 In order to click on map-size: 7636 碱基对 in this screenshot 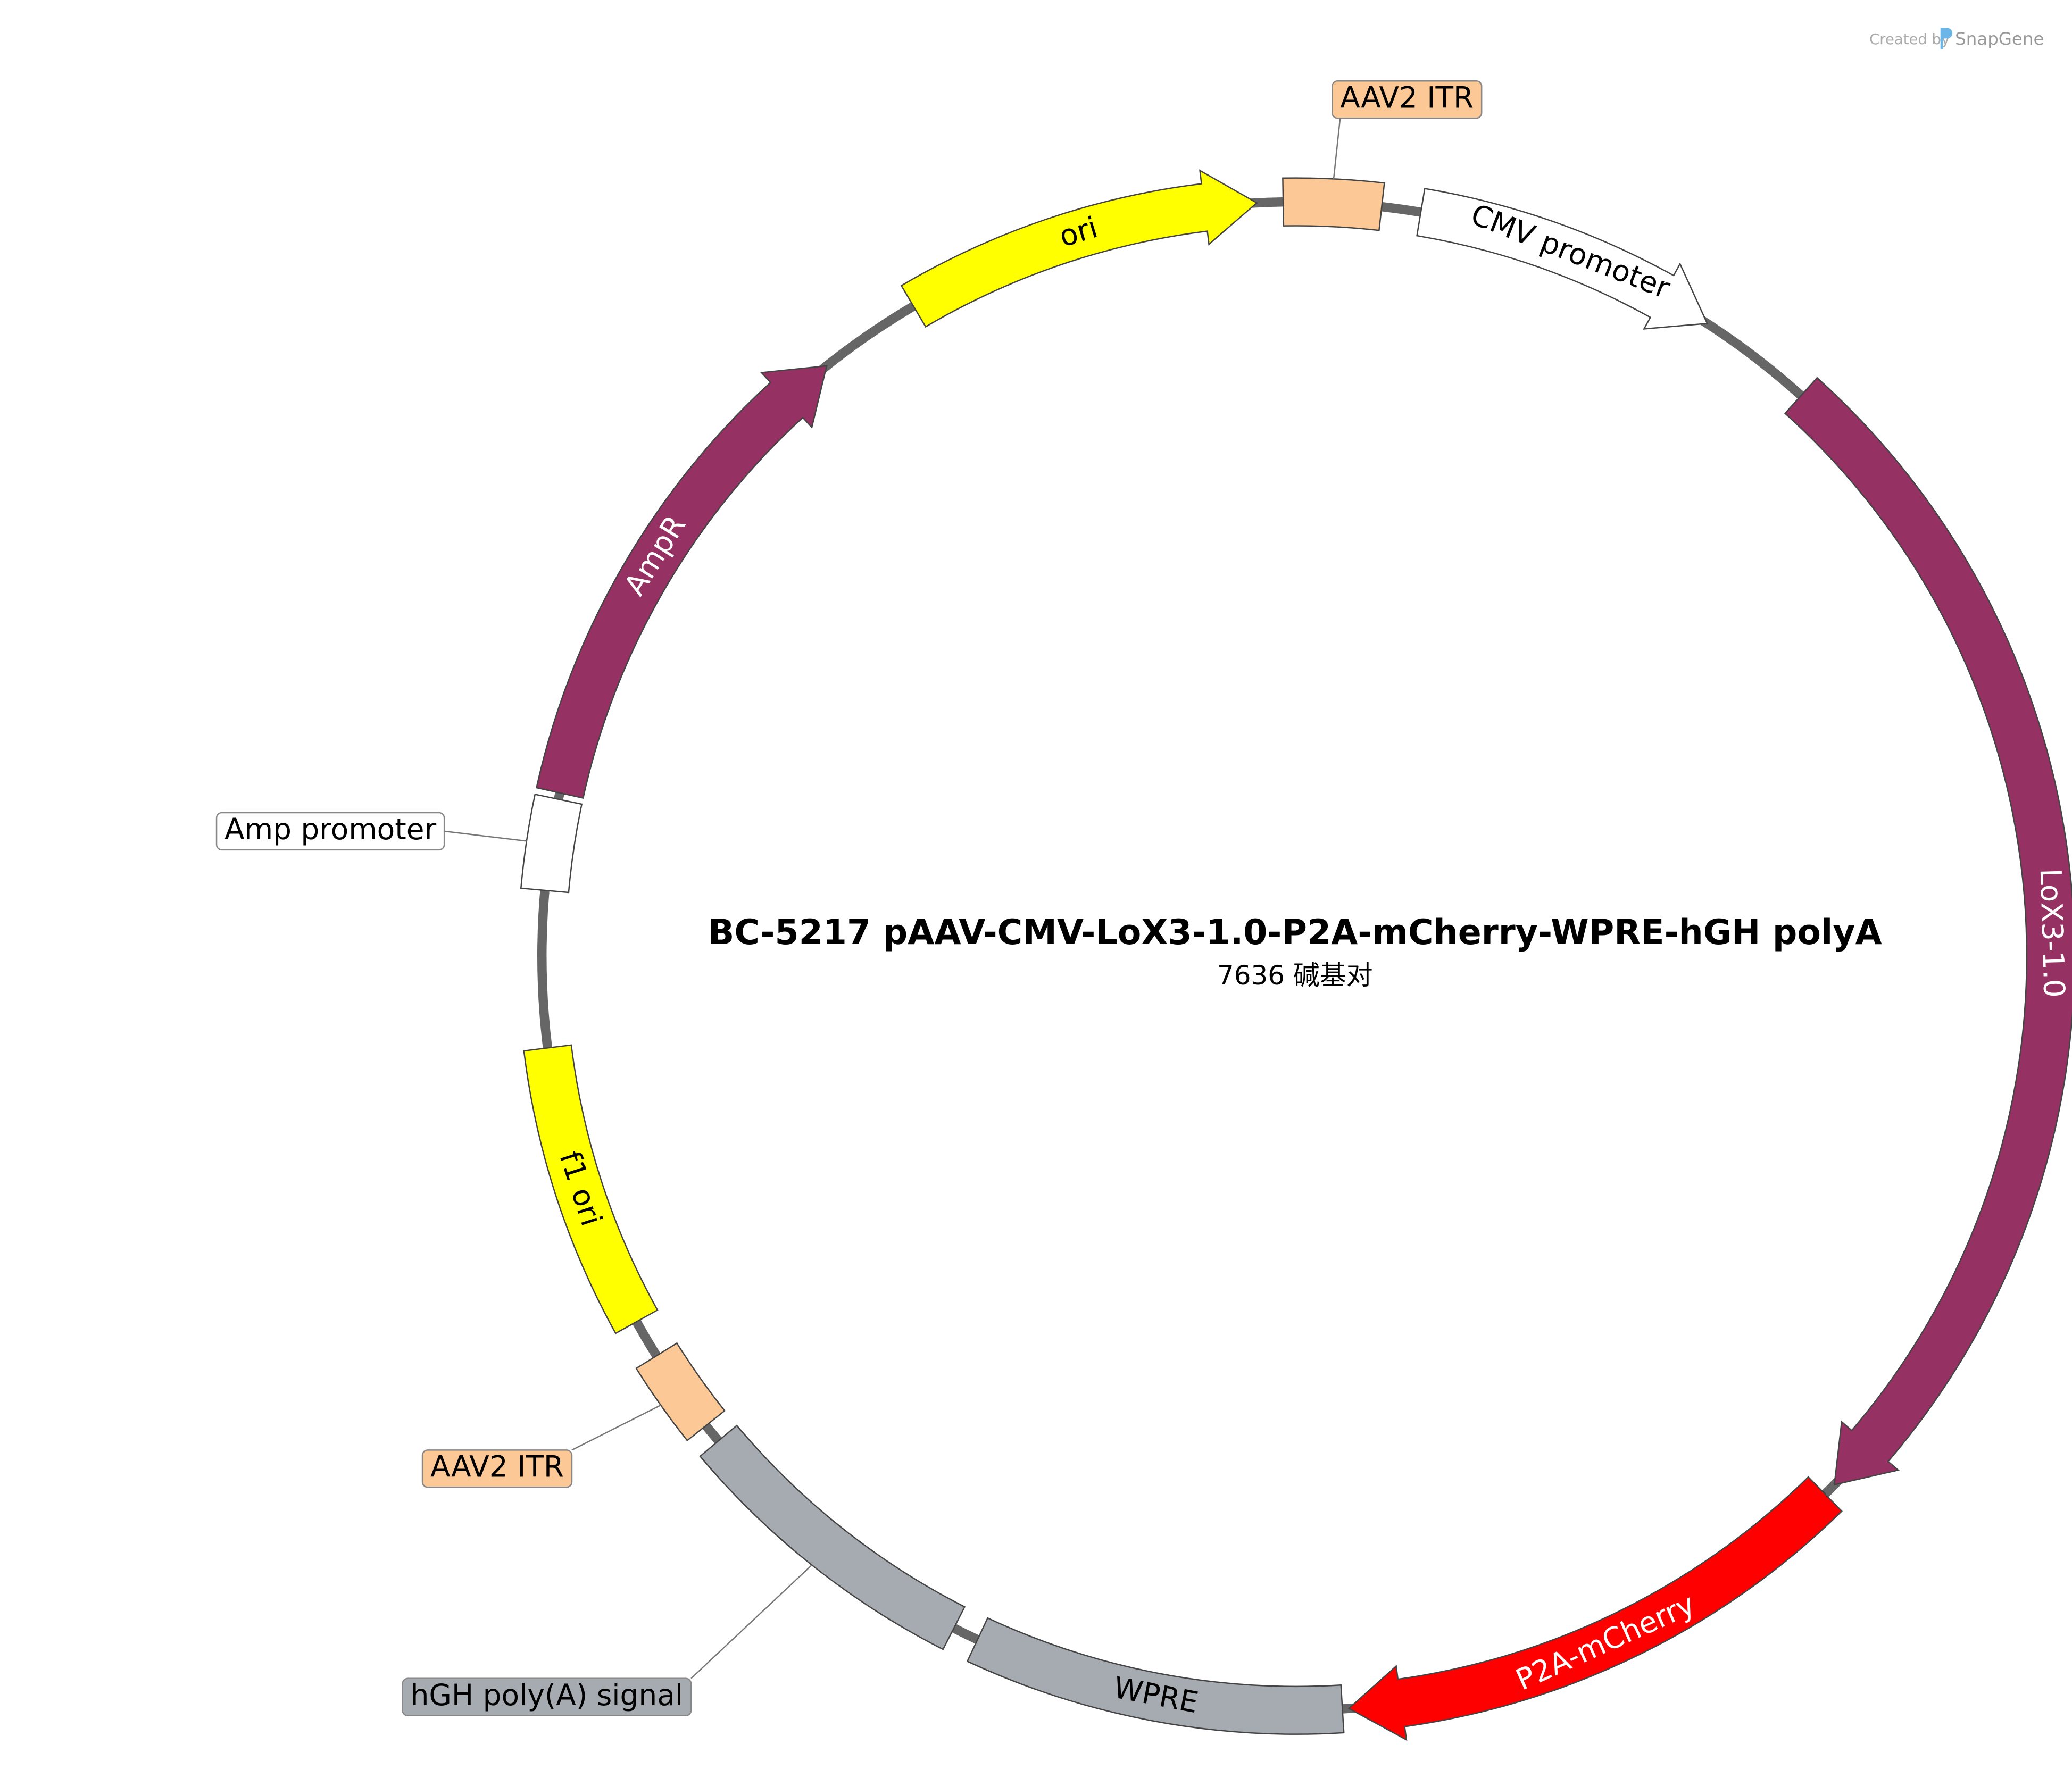, I will do `click(1295, 975)`.